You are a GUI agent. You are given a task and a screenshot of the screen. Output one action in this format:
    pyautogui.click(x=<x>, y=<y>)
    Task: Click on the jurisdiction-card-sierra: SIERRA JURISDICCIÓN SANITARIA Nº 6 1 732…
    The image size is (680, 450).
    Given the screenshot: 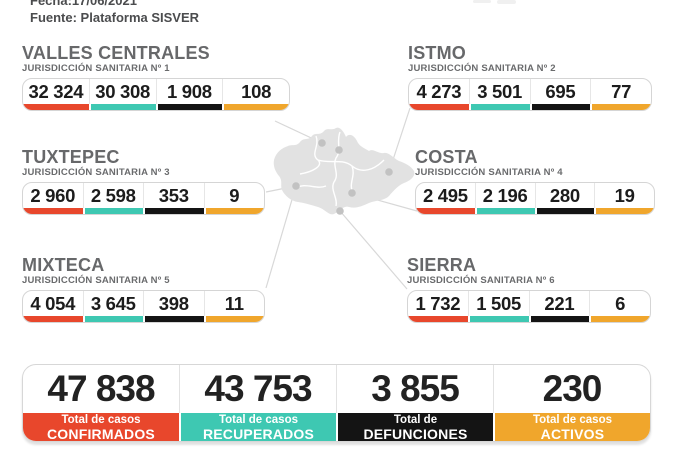 What is the action you would take?
    pyautogui.click(x=529, y=289)
    